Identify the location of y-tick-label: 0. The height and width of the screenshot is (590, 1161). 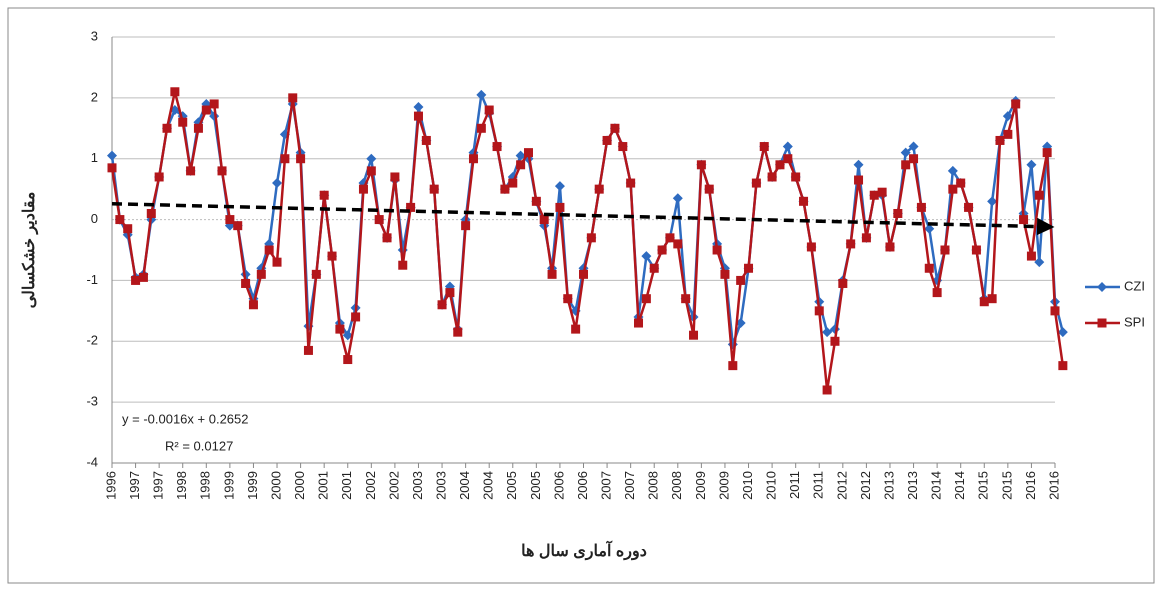
(94, 218).